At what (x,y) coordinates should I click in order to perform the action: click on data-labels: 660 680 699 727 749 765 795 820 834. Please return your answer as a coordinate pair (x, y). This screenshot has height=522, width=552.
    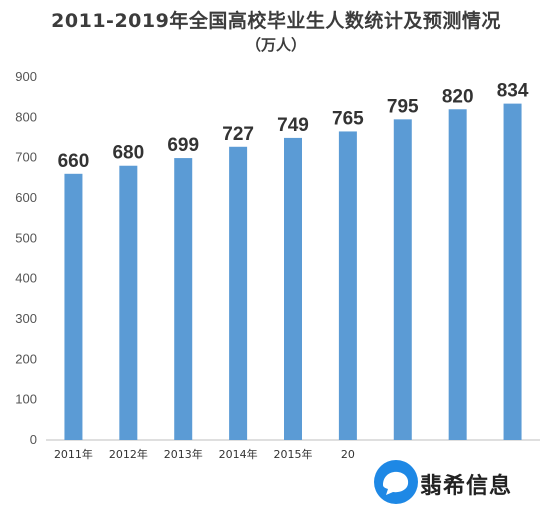
    Looking at the image, I should click on (293, 126).